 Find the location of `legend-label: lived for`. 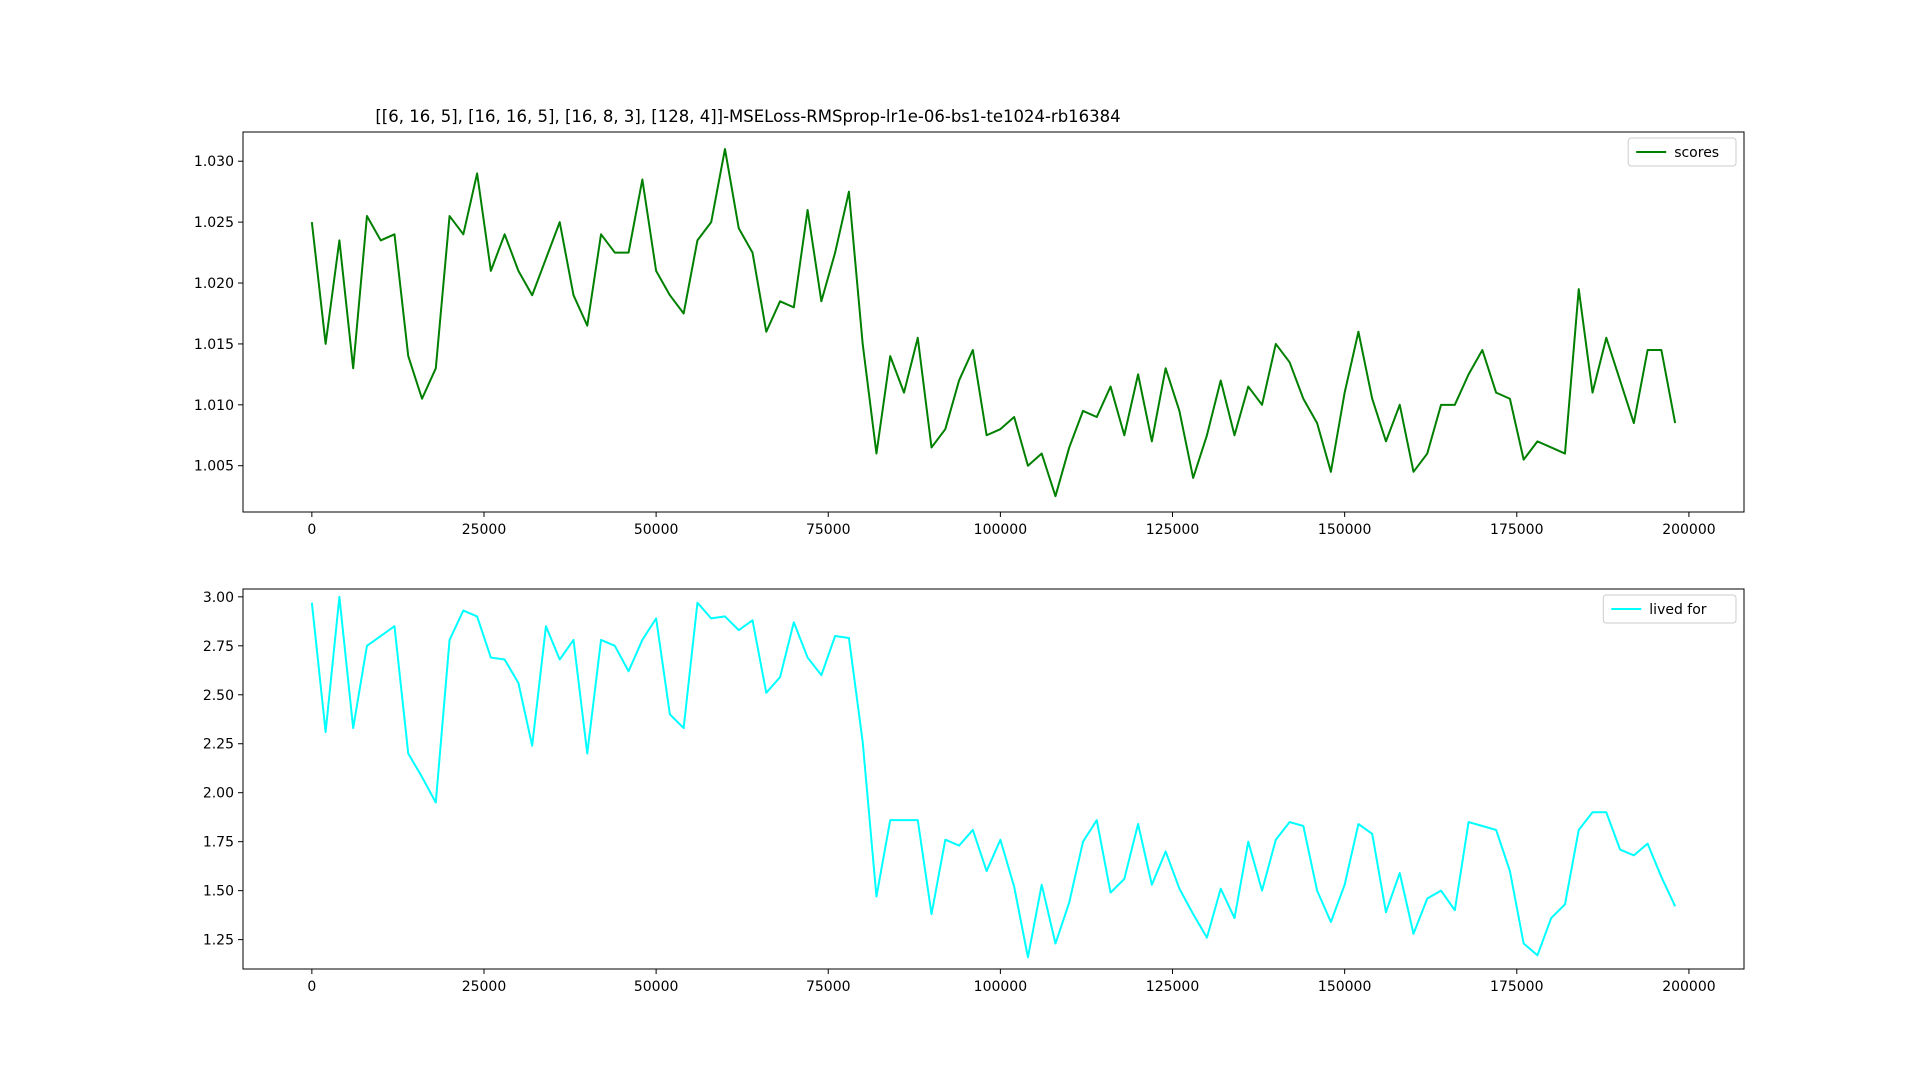

legend-label: lived for is located at coordinates (1678, 610).